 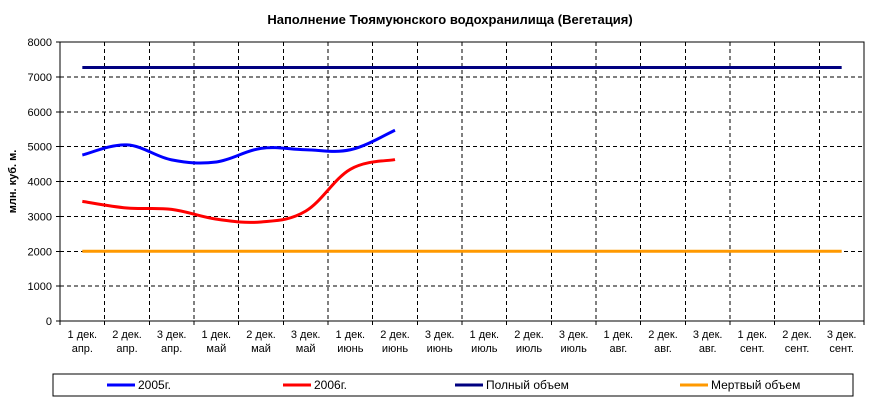 I want to click on x-tick-label: 1 дек. апр., so click(x=83, y=342).